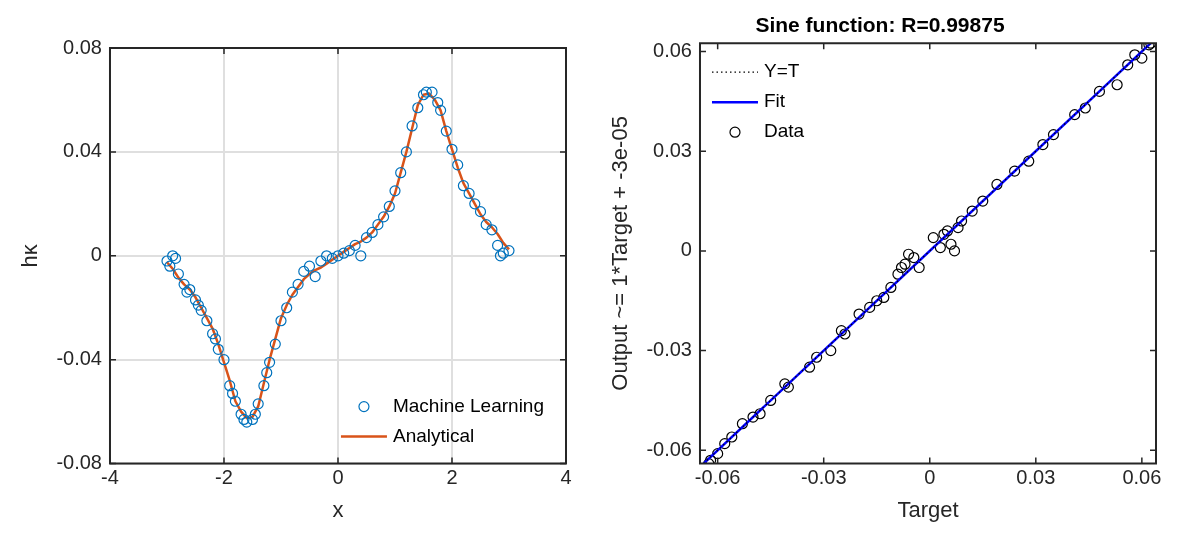  What do you see at coordinates (717, 477) in the screenshot?
I see `x-tick-label: -0.06` at bounding box center [717, 477].